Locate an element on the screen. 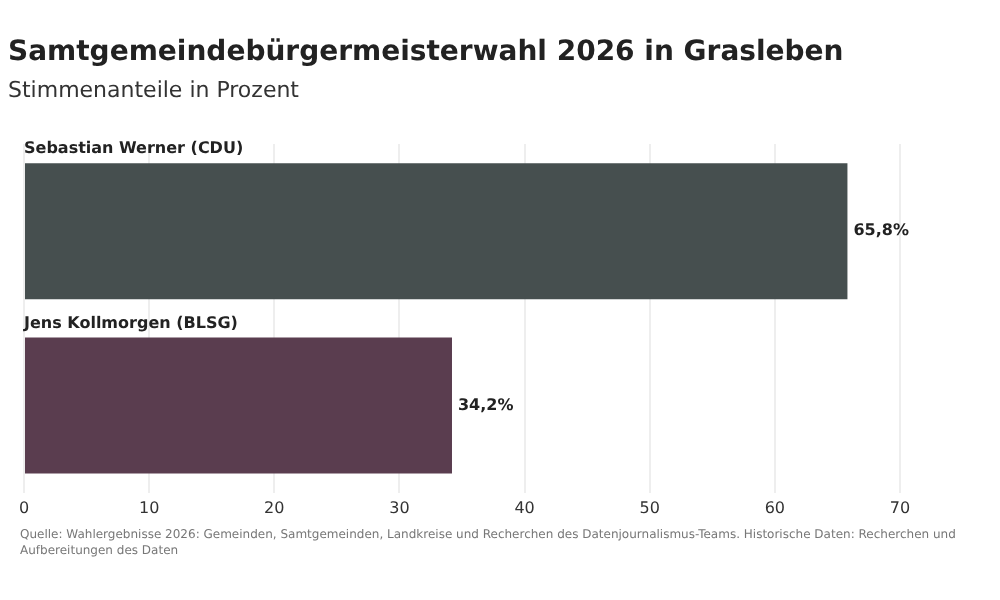  x-tick-label: 70 is located at coordinates (900, 507).